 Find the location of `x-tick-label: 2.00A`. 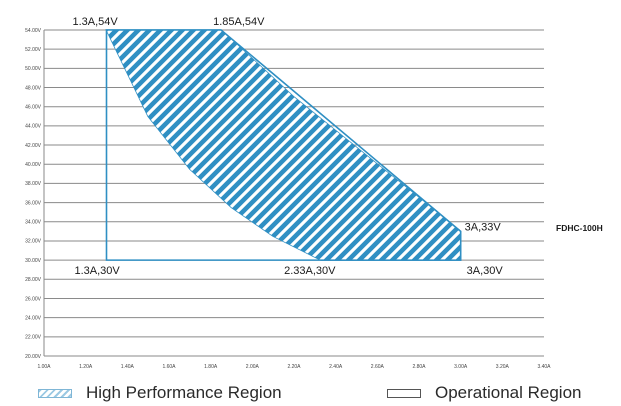

x-tick-label: 2.00A is located at coordinates (253, 367).